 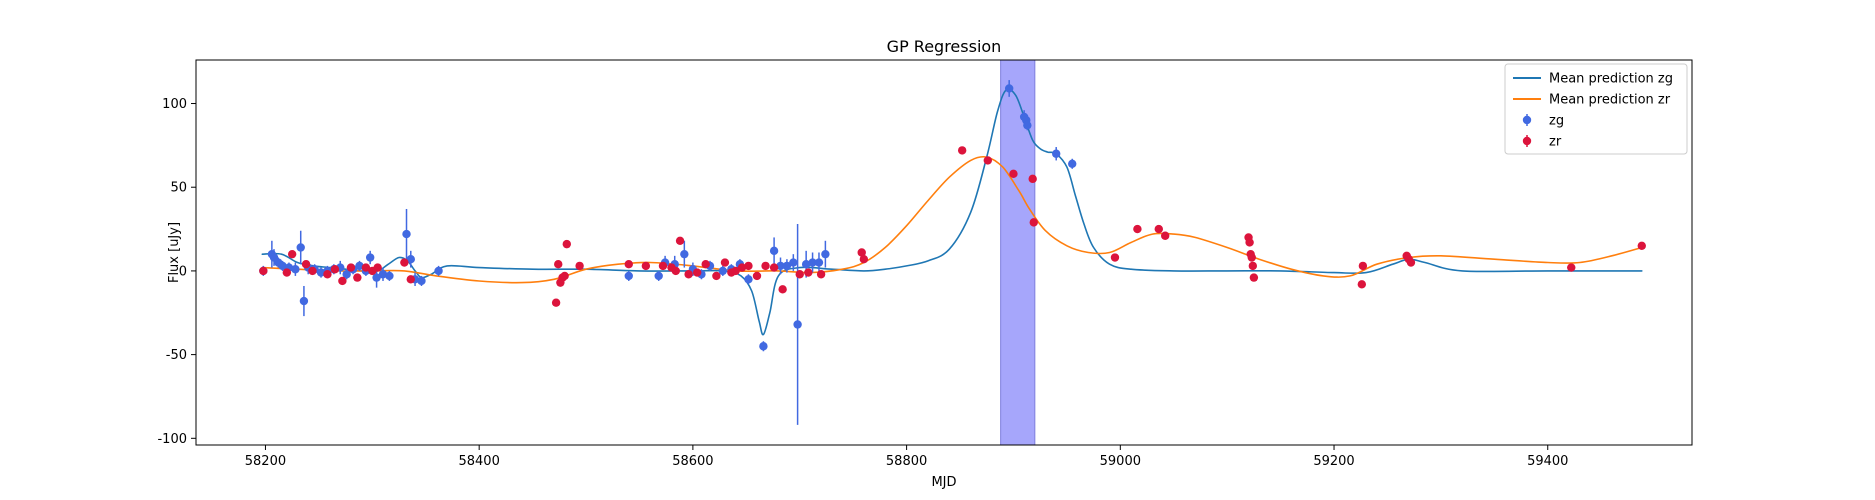 What do you see at coordinates (1555, 142) in the screenshot?
I see `legend-label-zr: zr` at bounding box center [1555, 142].